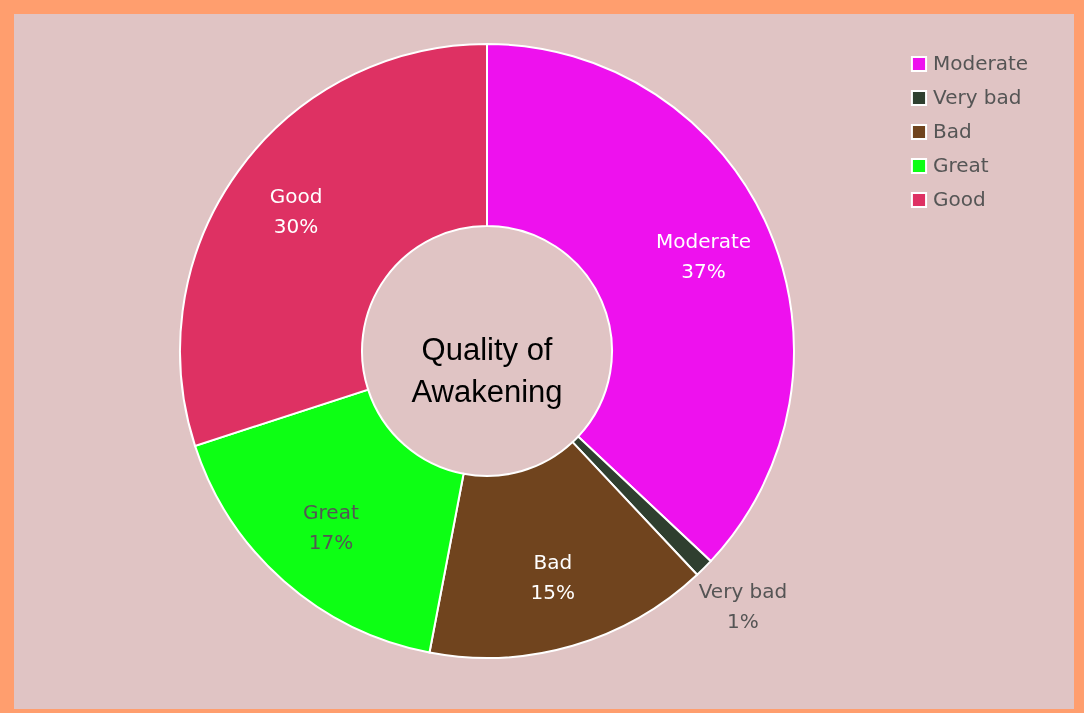 The width and height of the screenshot is (1090, 719). What do you see at coordinates (553, 561) in the screenshot?
I see `slice-label: Bad` at bounding box center [553, 561].